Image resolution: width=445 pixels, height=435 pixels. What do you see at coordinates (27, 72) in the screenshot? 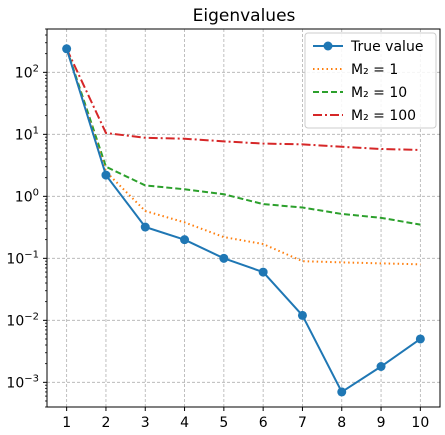
I see `y-tick-label: 10²` at bounding box center [27, 72].